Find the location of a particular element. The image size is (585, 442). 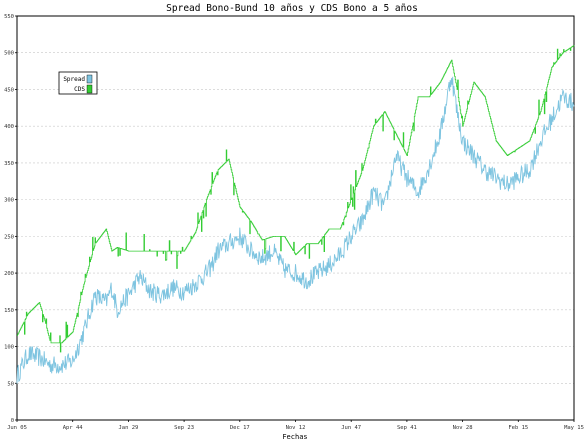

x-tick-label: Jun 05 is located at coordinates (17, 428).